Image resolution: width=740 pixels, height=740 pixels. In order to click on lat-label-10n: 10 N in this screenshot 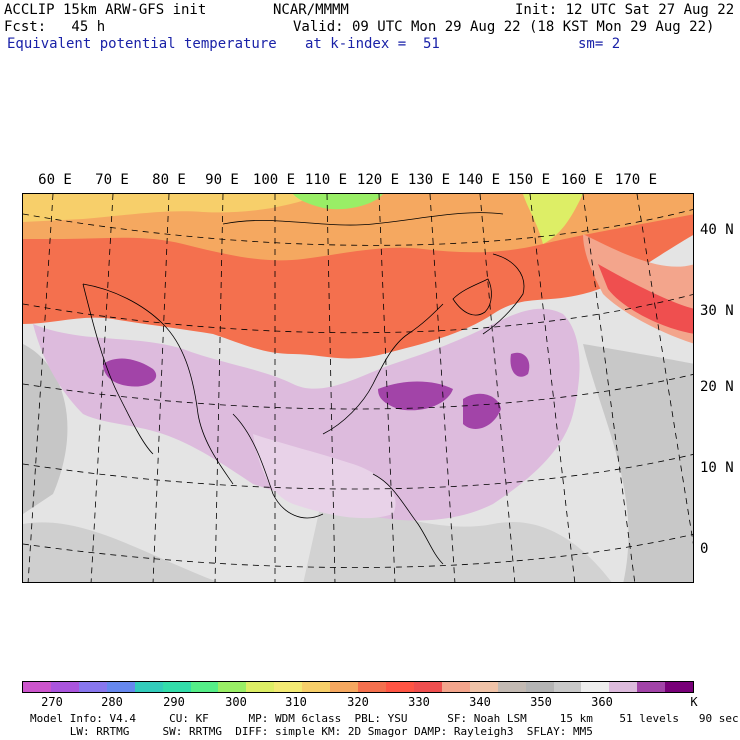, I will do `click(717, 468)`.